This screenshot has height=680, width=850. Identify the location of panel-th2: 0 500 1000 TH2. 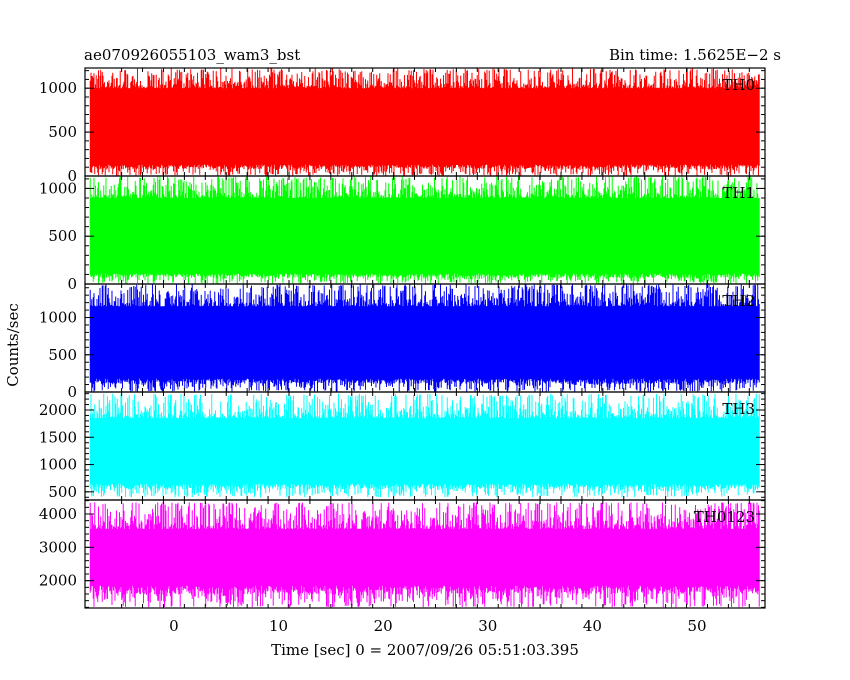
(402, 342).